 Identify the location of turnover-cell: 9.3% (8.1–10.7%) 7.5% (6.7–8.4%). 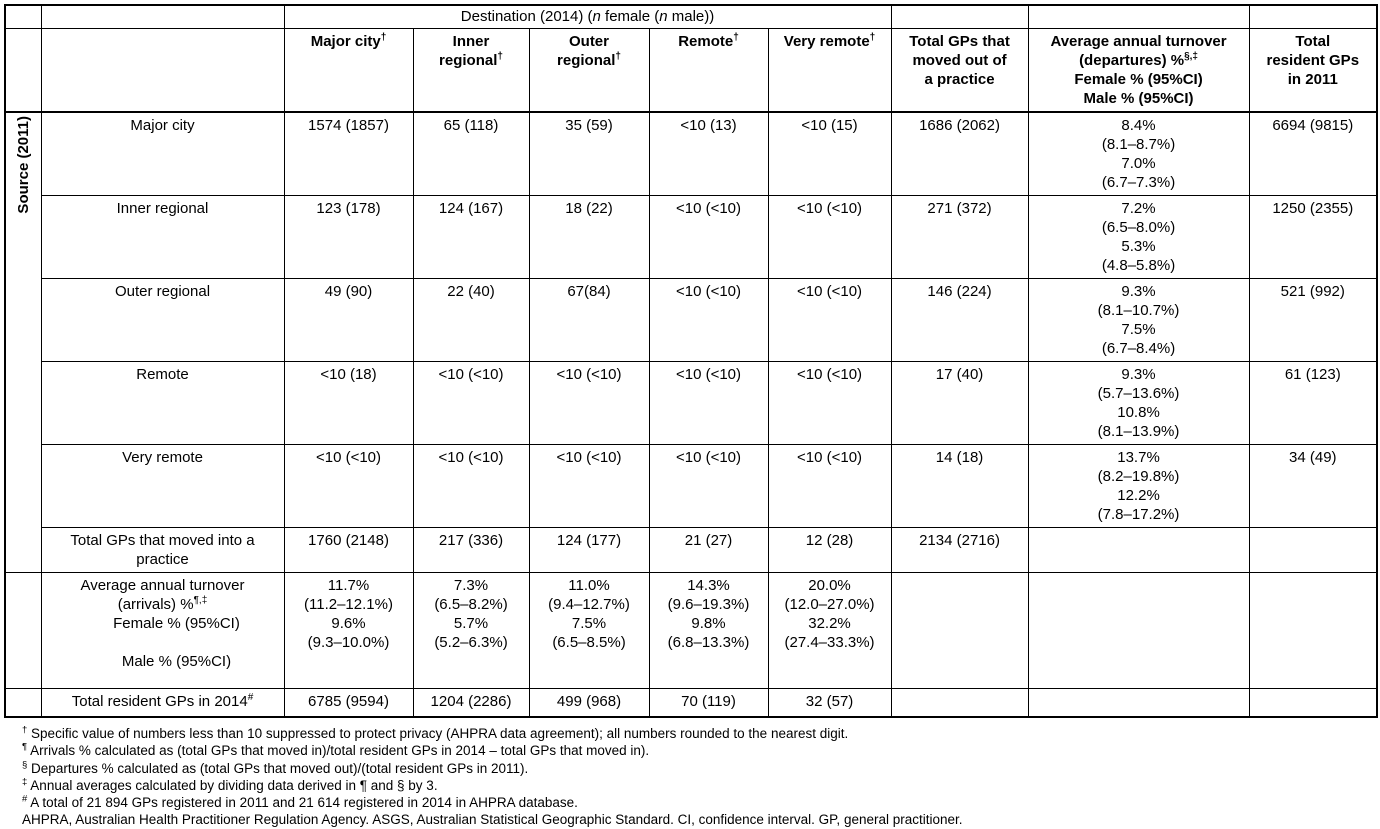
(1138, 320).